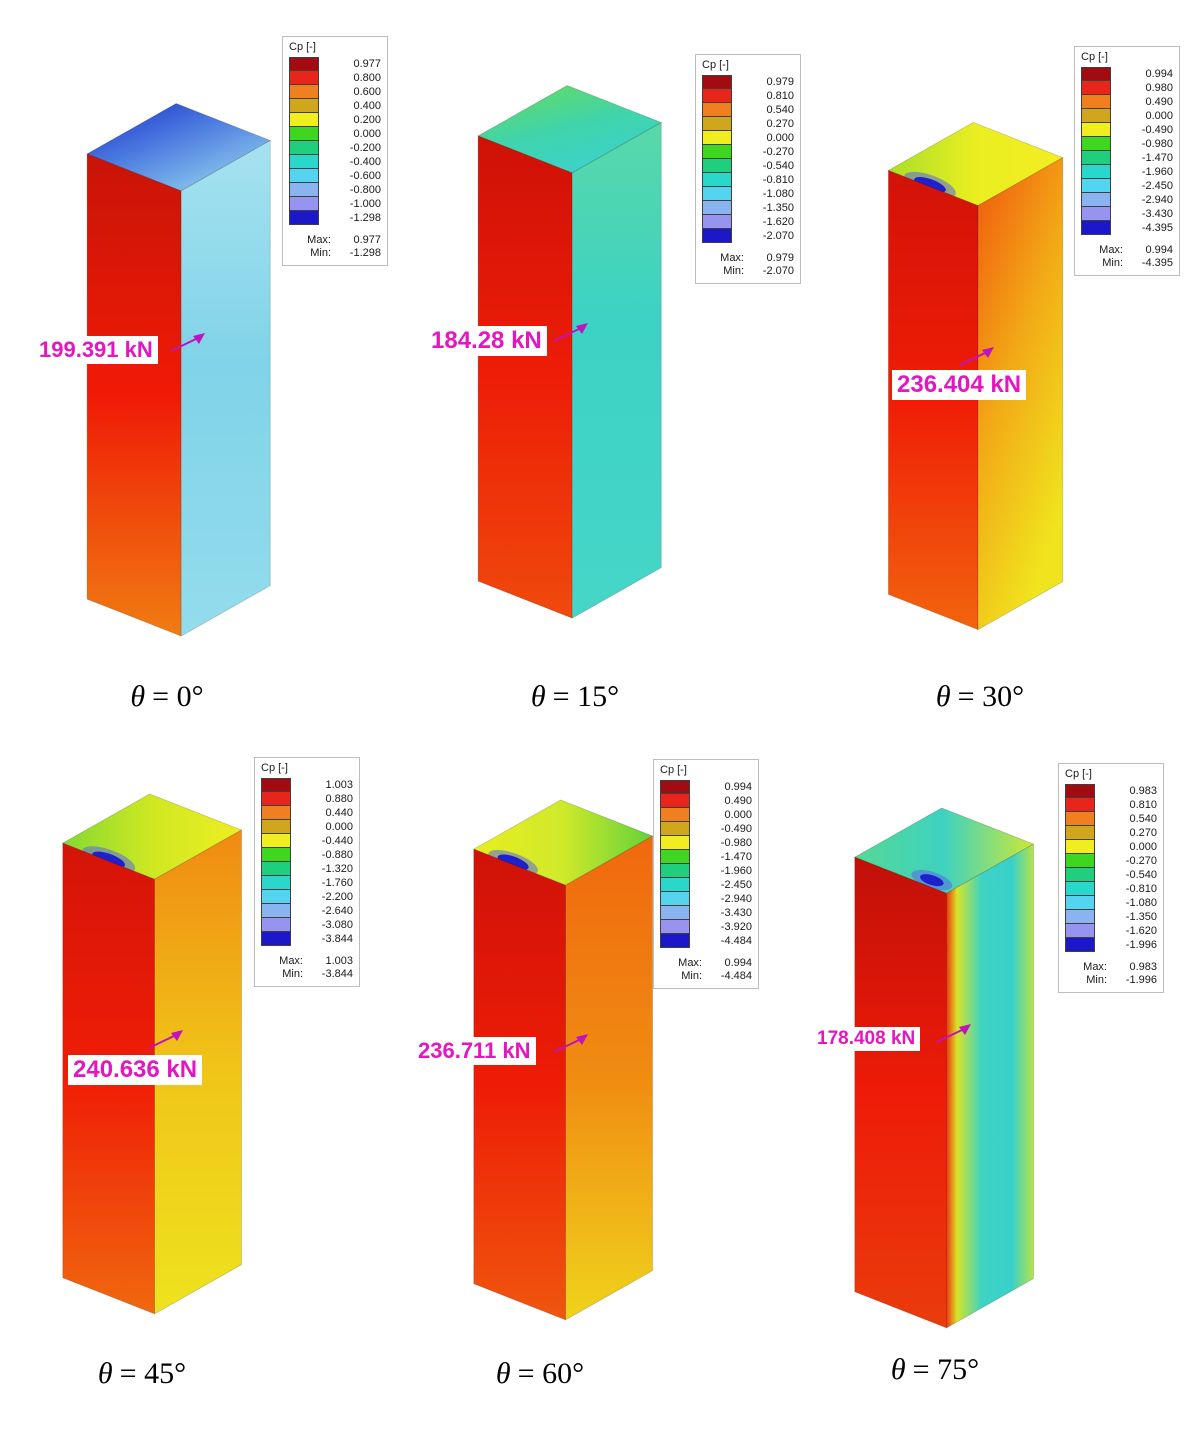 The image size is (1203, 1438). Describe the element at coordinates (778, 180) in the screenshot. I see `legend-value: -0.810` at that location.